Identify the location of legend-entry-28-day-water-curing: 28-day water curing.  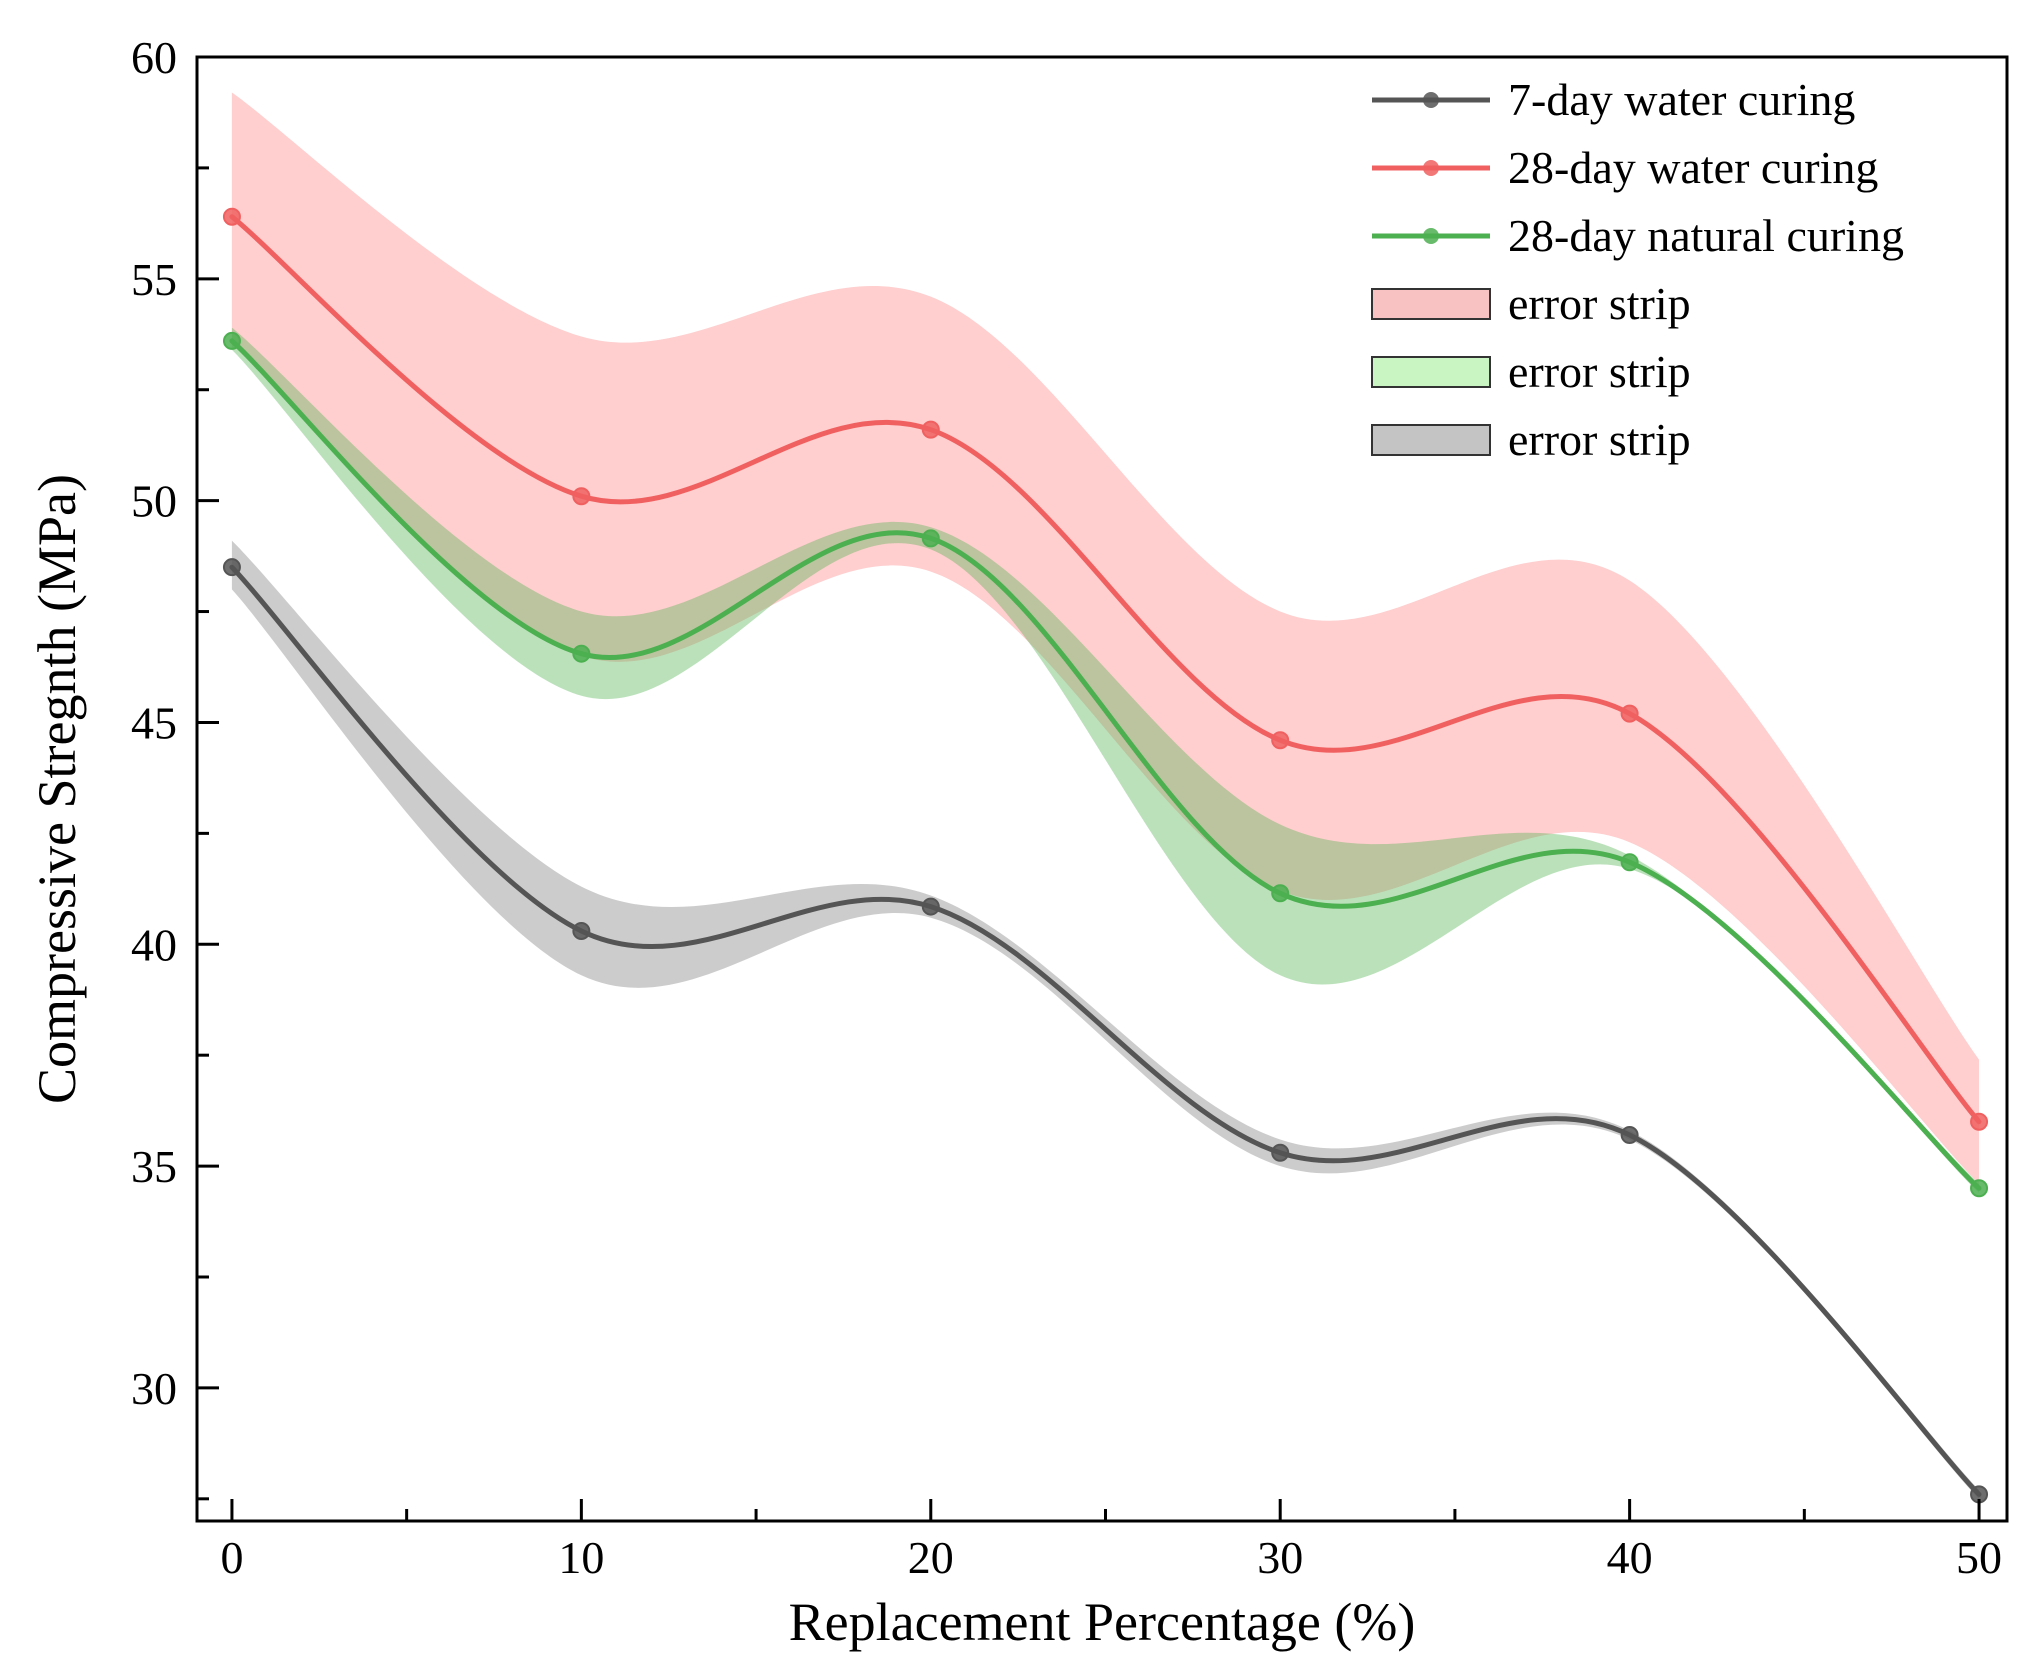
(1625, 167).